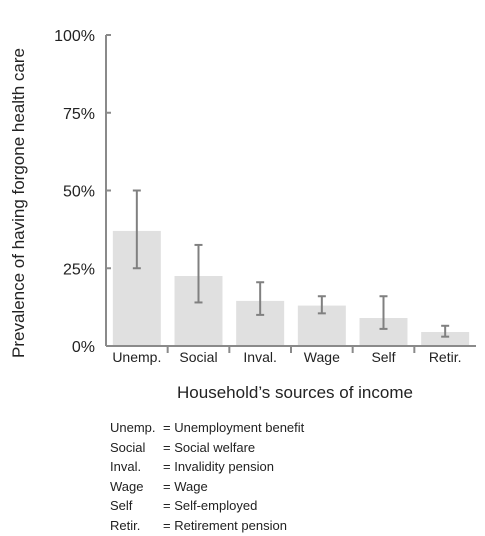  I want to click on legend-abbr: Inval., so click(126, 467).